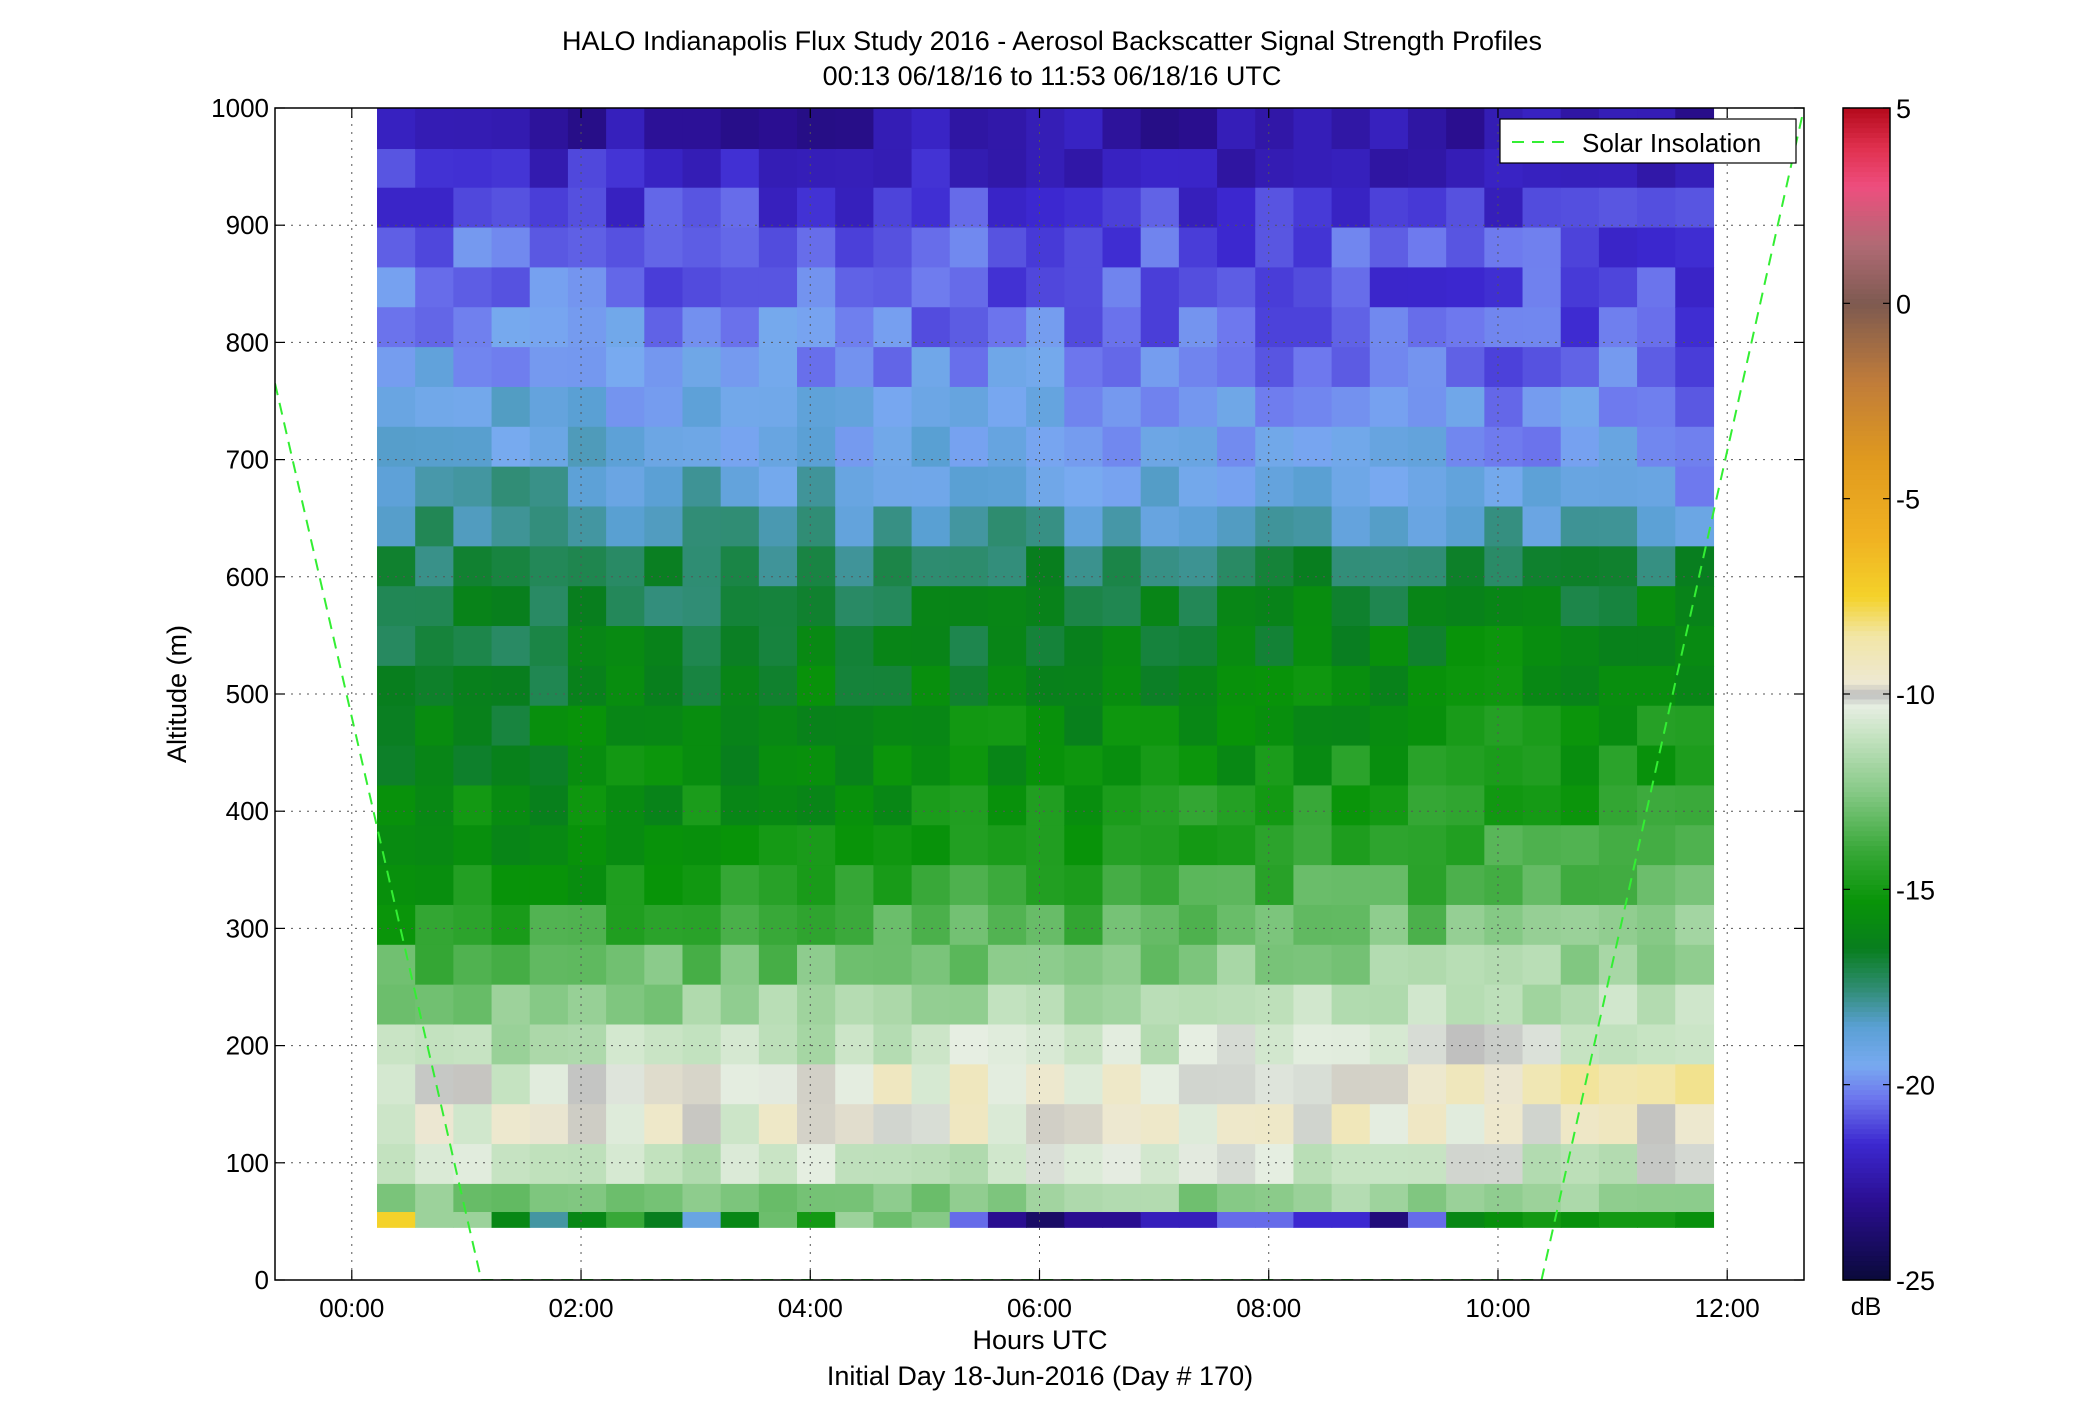 Image resolution: width=2098 pixels, height=1425 pixels. What do you see at coordinates (1903, 304) in the screenshot?
I see `colorbar-tick-label: 0` at bounding box center [1903, 304].